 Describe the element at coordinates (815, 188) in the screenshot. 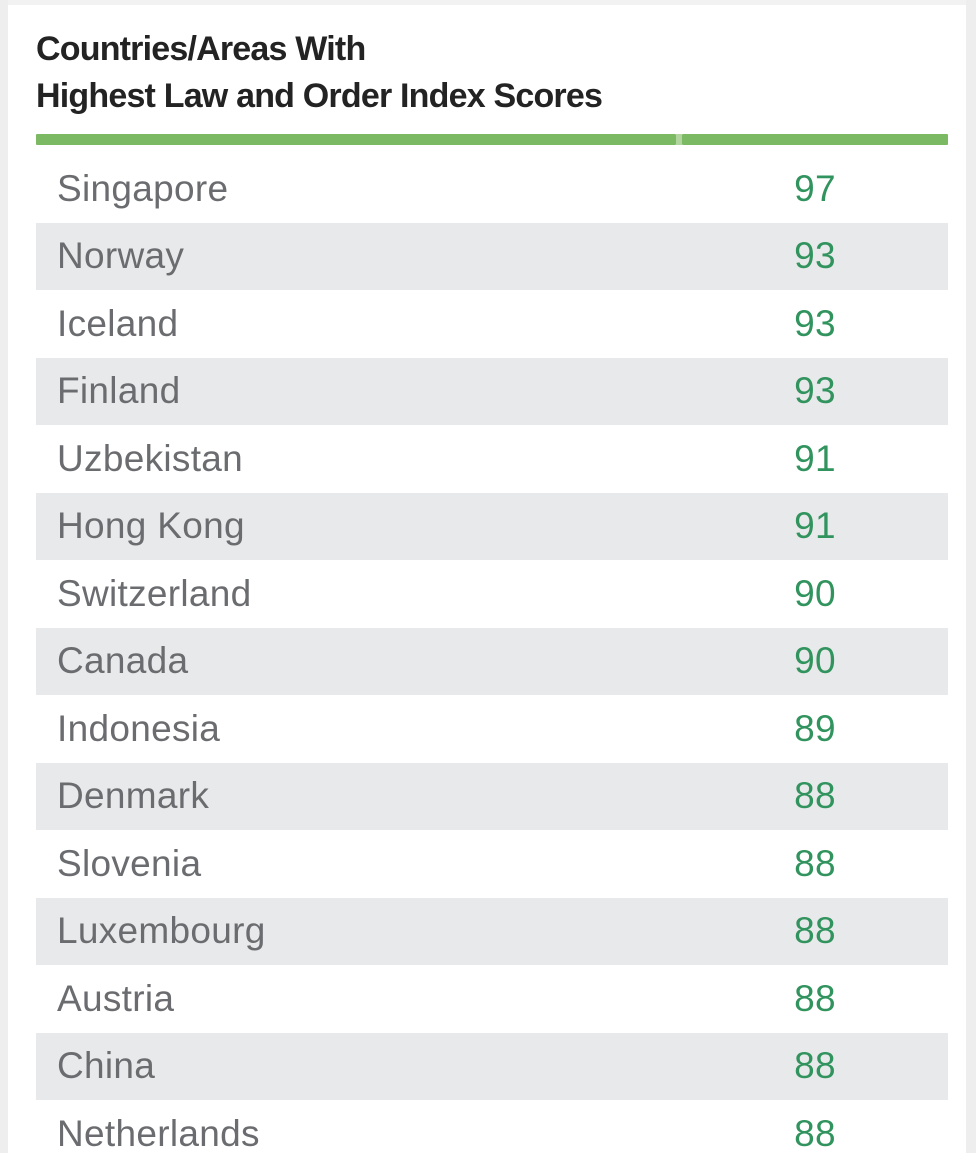

I see `score-value: 97` at that location.